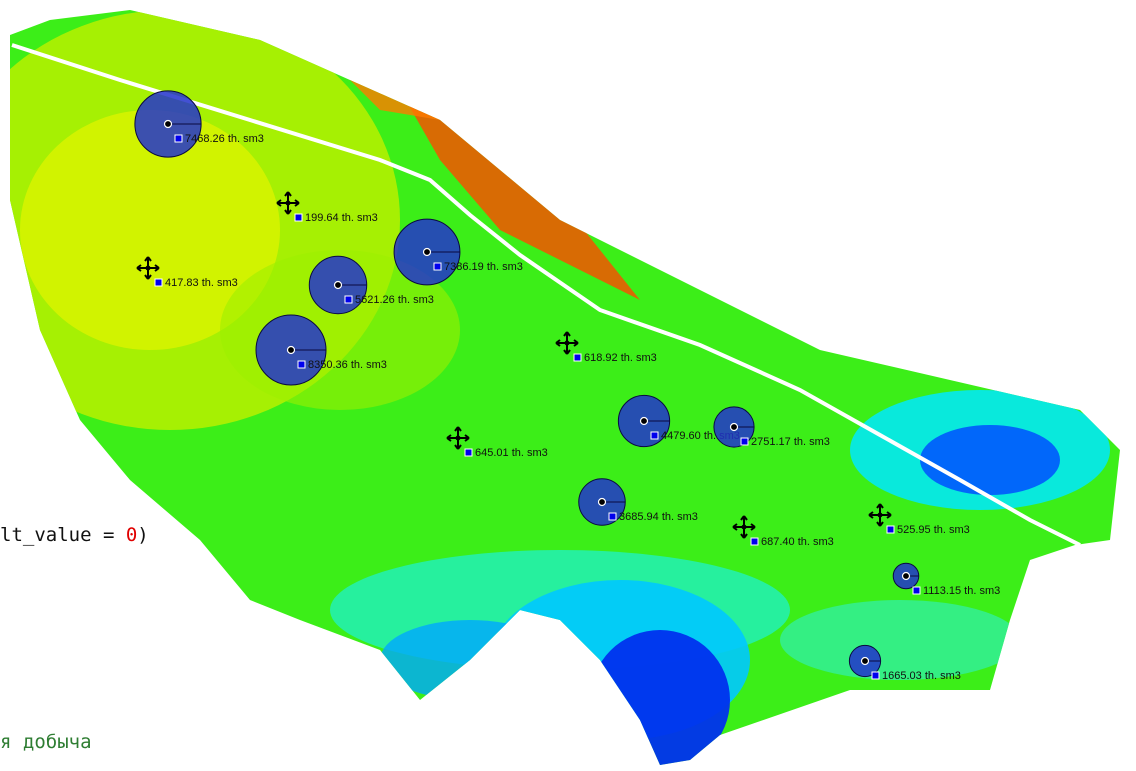 The width and height of the screenshot is (1136, 771). Describe the element at coordinates (797, 542) in the screenshot. I see `well-volume-label: 687.40 th. sm3` at that location.